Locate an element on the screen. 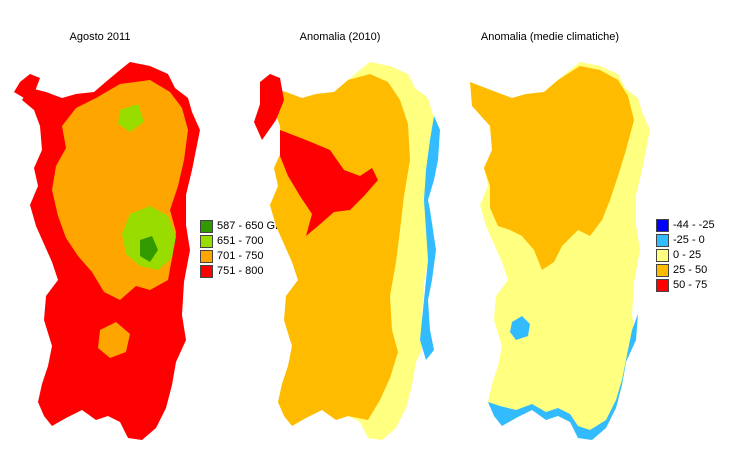 This screenshot has height=450, width=730. legend-item: -44 - -25 is located at coordinates (685, 225).